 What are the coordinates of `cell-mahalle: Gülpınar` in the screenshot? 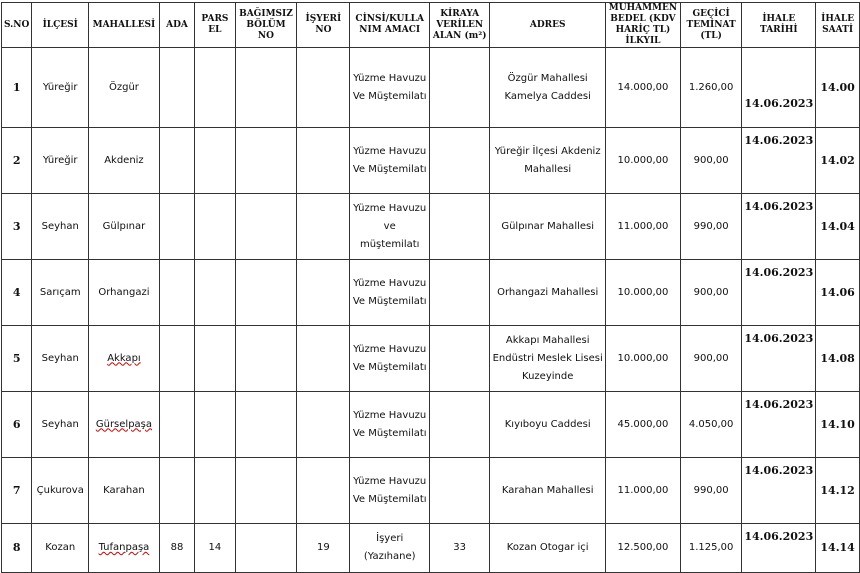 It's located at (124, 226).